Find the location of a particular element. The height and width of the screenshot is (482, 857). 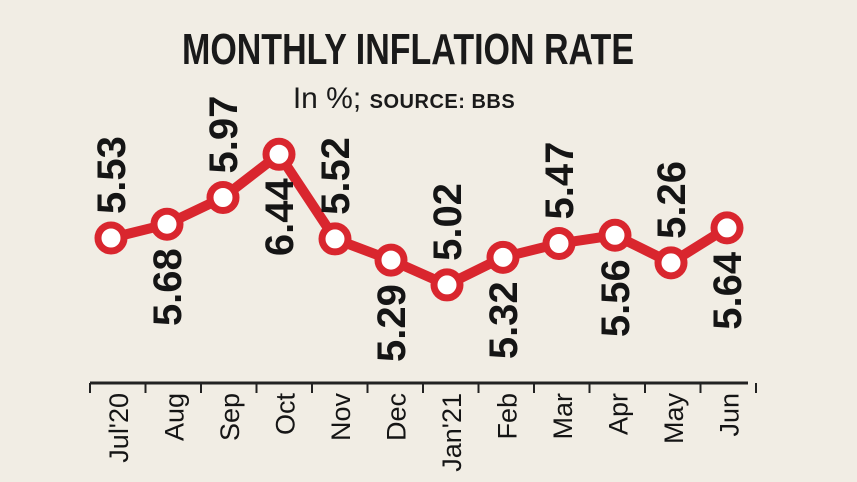

category-label-6: Dec is located at coordinates (396, 417).